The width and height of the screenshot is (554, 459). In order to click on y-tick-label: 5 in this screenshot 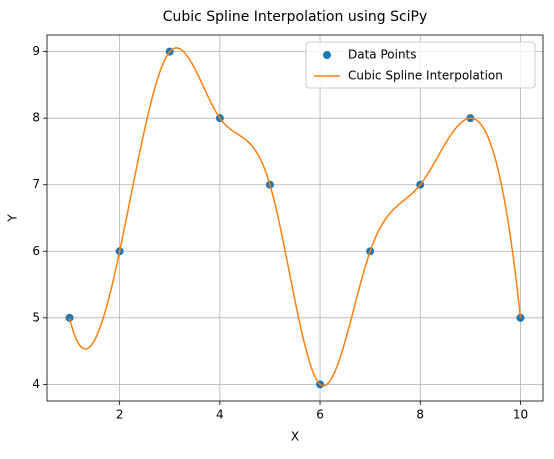, I will do `click(36, 317)`.